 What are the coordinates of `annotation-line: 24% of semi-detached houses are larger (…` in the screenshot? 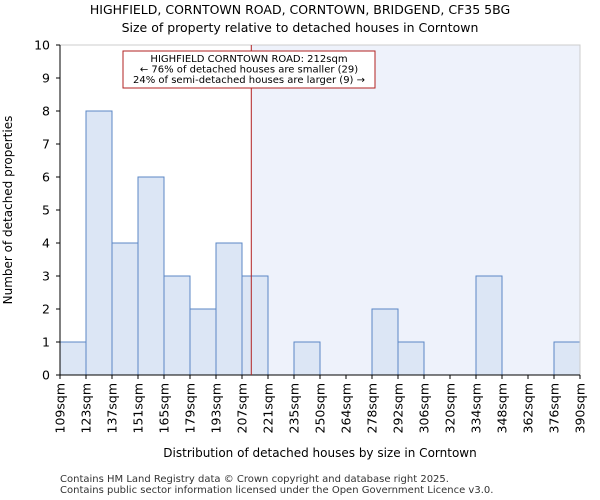 It's located at (249, 80).